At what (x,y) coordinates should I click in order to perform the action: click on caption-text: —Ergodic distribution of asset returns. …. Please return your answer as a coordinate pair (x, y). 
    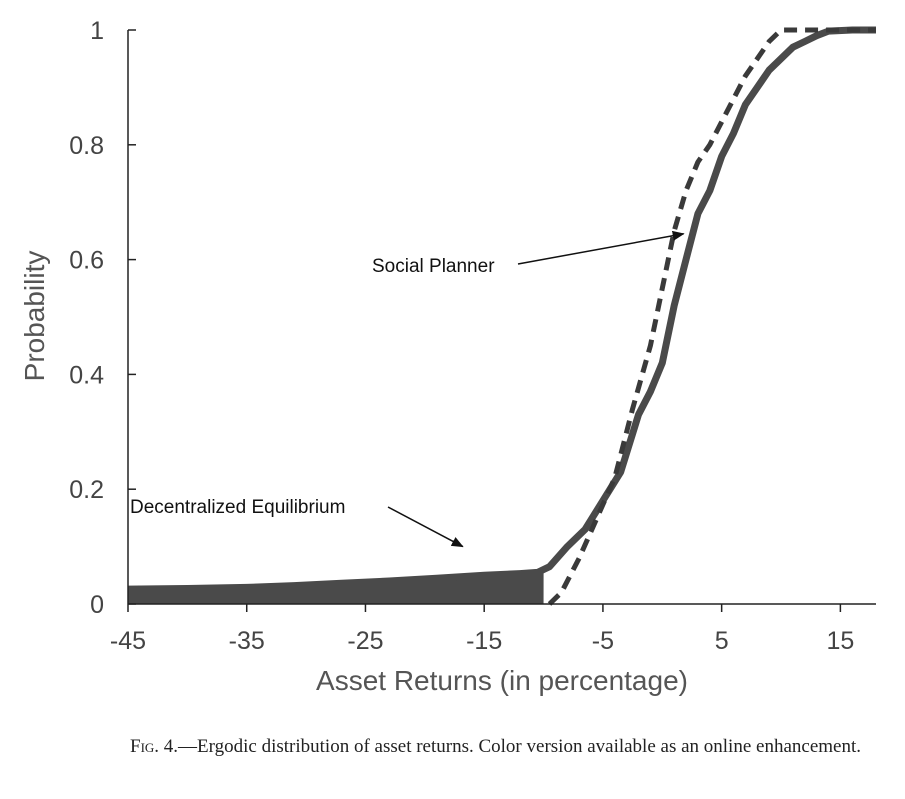
    Looking at the image, I should click on (519, 746).